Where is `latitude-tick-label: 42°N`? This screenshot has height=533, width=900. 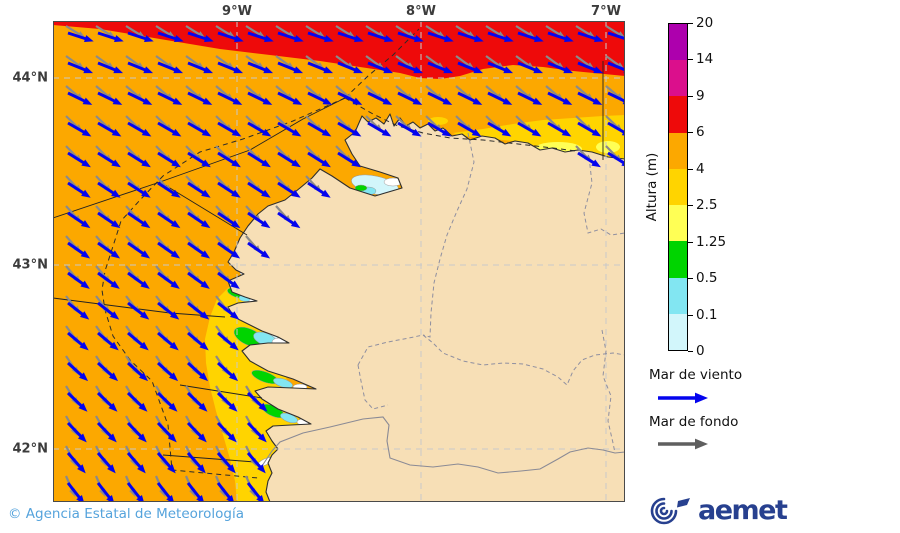 latitude-tick-label: 42°N is located at coordinates (30, 449).